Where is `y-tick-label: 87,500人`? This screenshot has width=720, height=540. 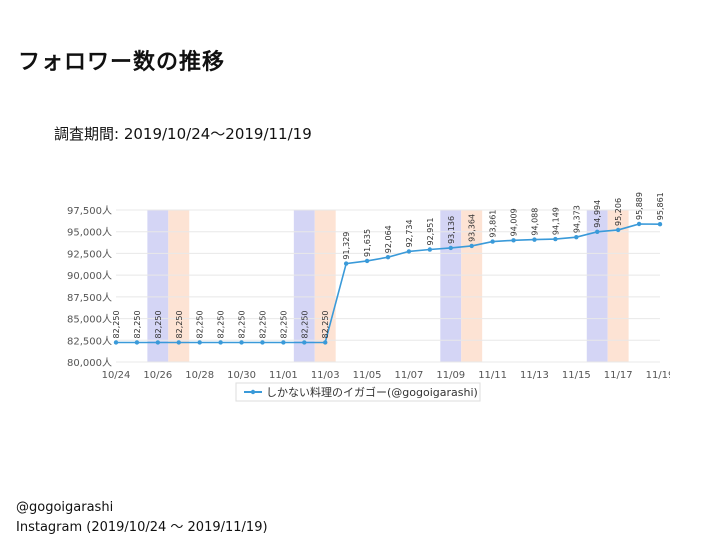 y-tick-label: 87,500人 is located at coordinates (89, 298).